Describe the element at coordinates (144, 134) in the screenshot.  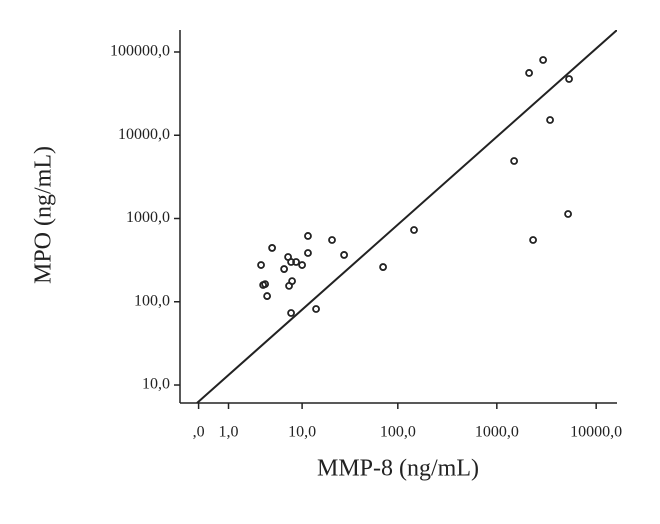
I see `y-tick-label: 10000,0` at that location.